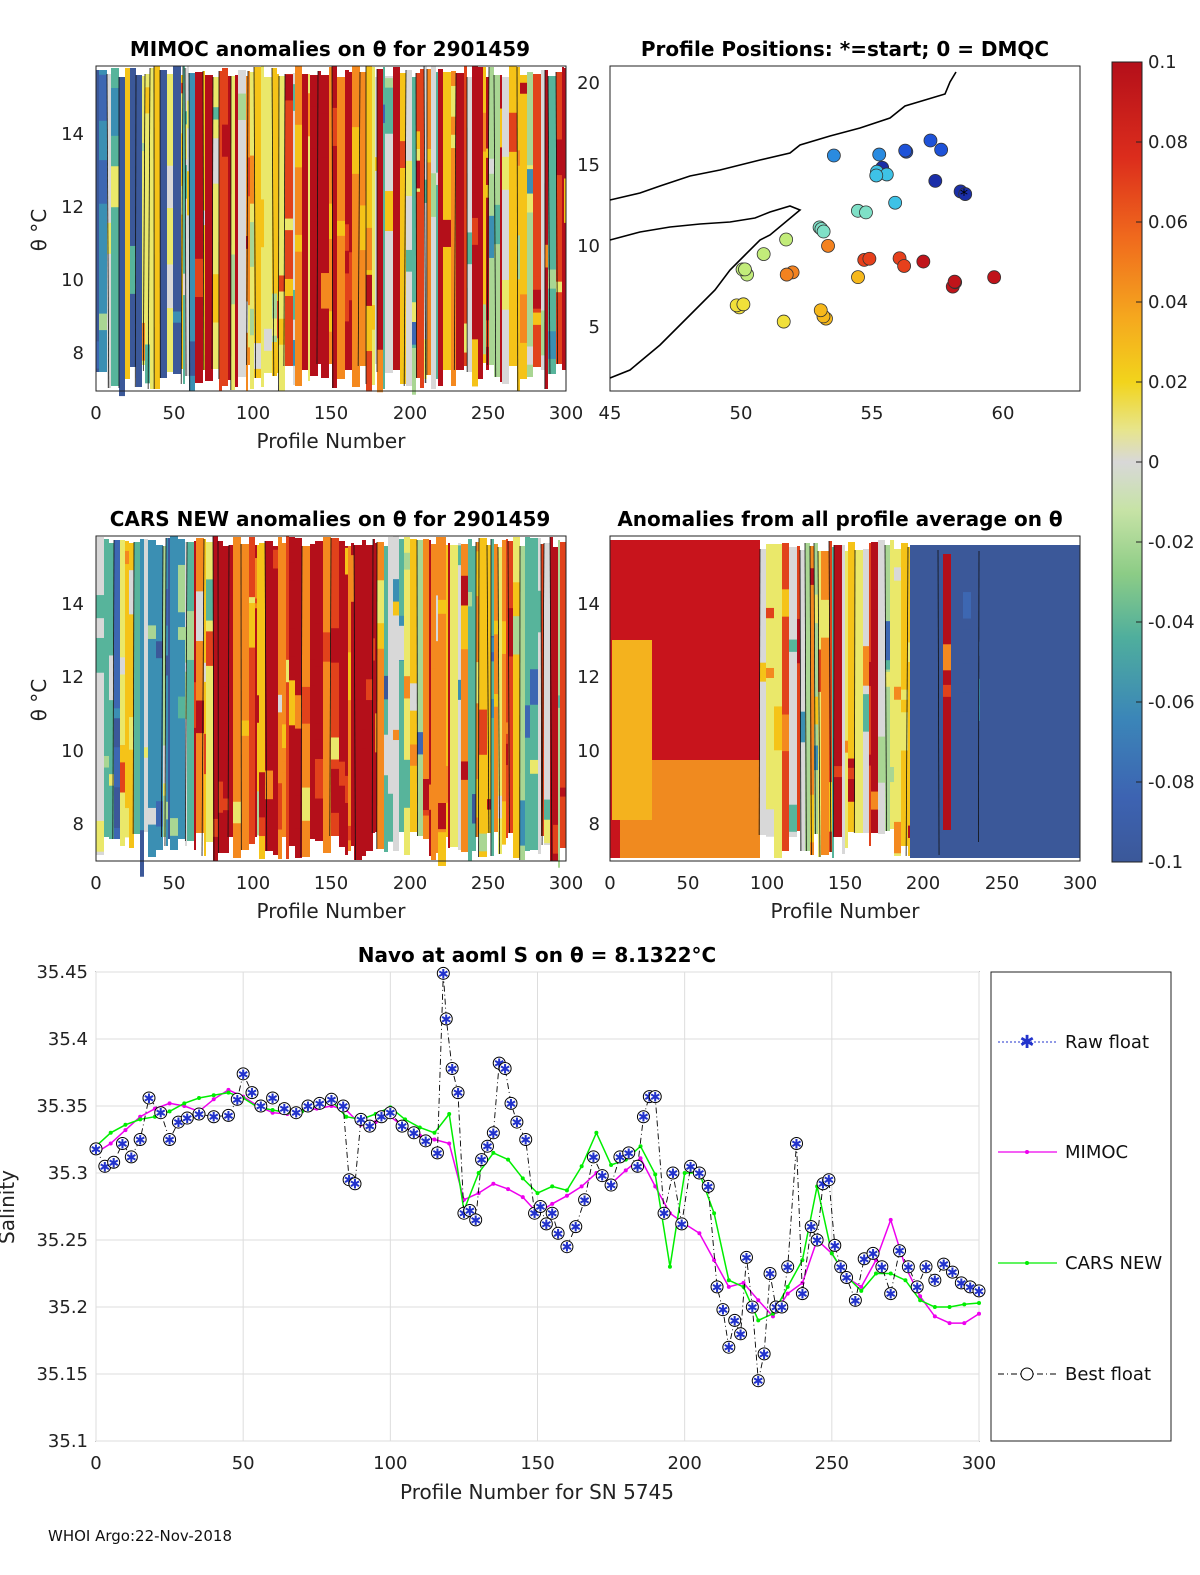 This screenshot has width=1200, height=1575. I want to click on start-star-icon: *, so click(964, 194).